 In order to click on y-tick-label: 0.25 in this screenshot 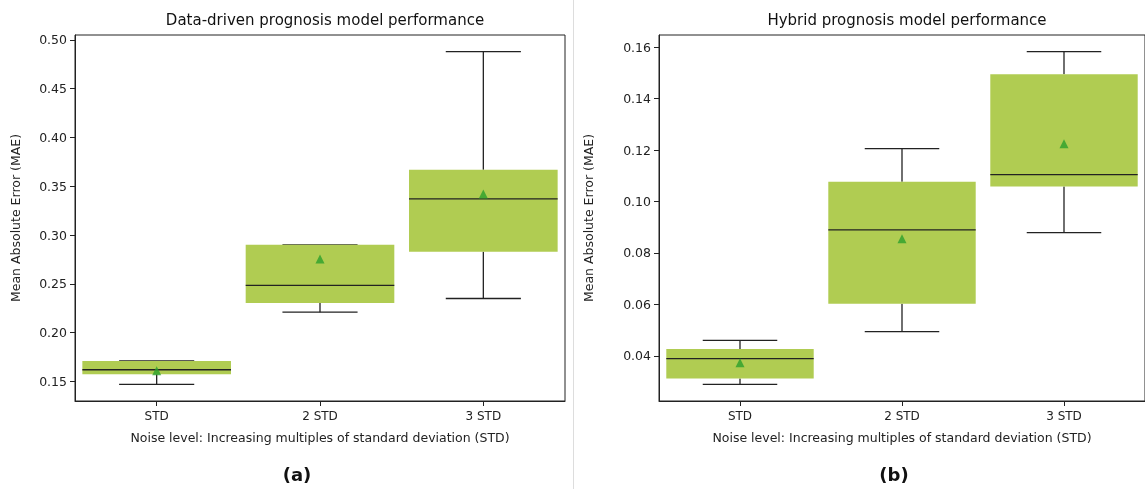, I will do `click(53, 284)`.